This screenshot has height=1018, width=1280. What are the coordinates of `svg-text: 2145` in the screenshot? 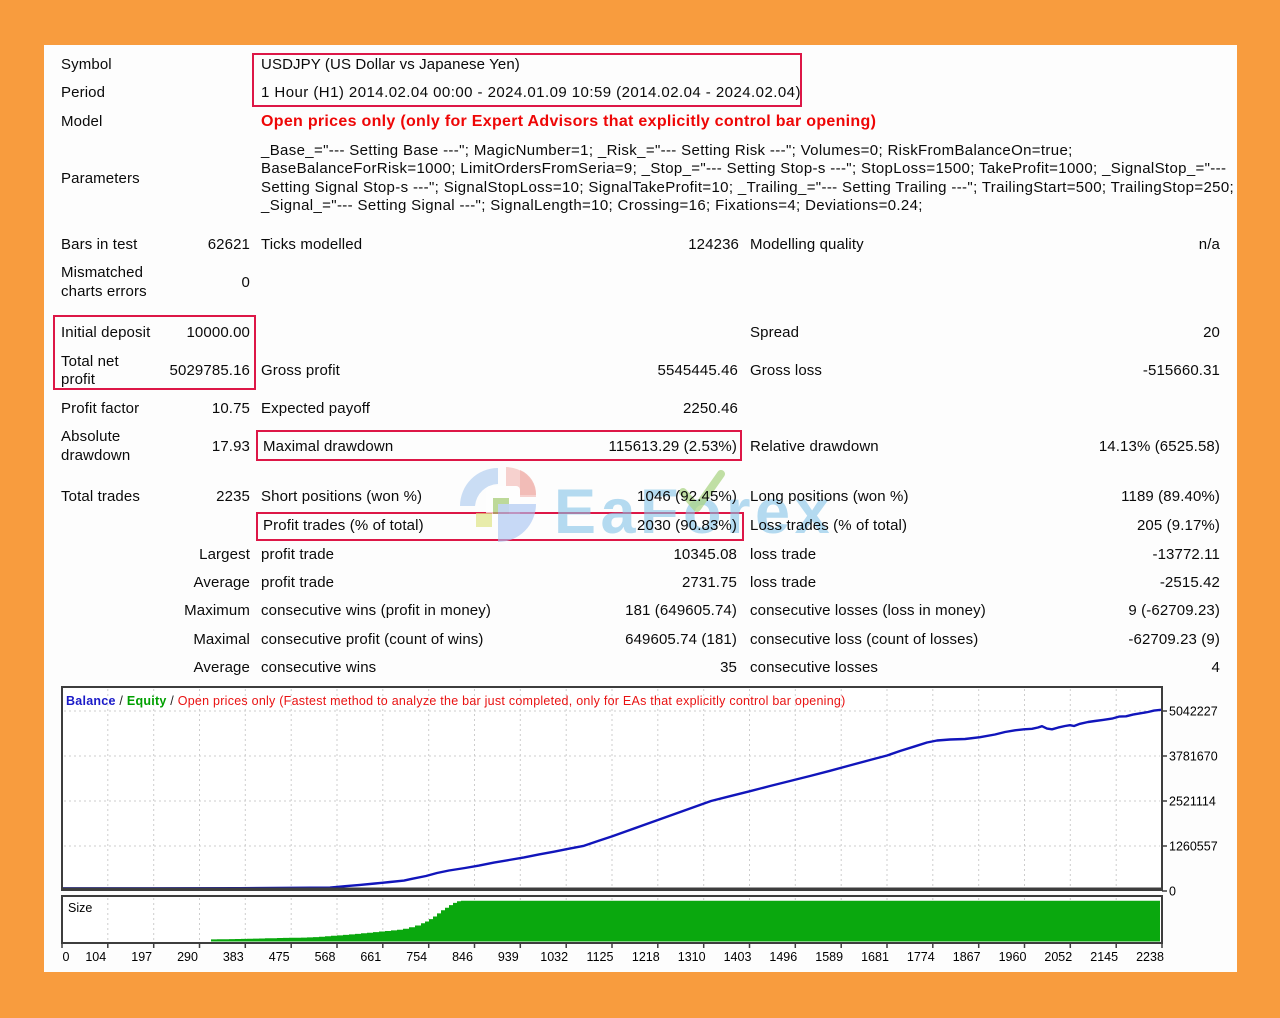 It's located at (1104, 957).